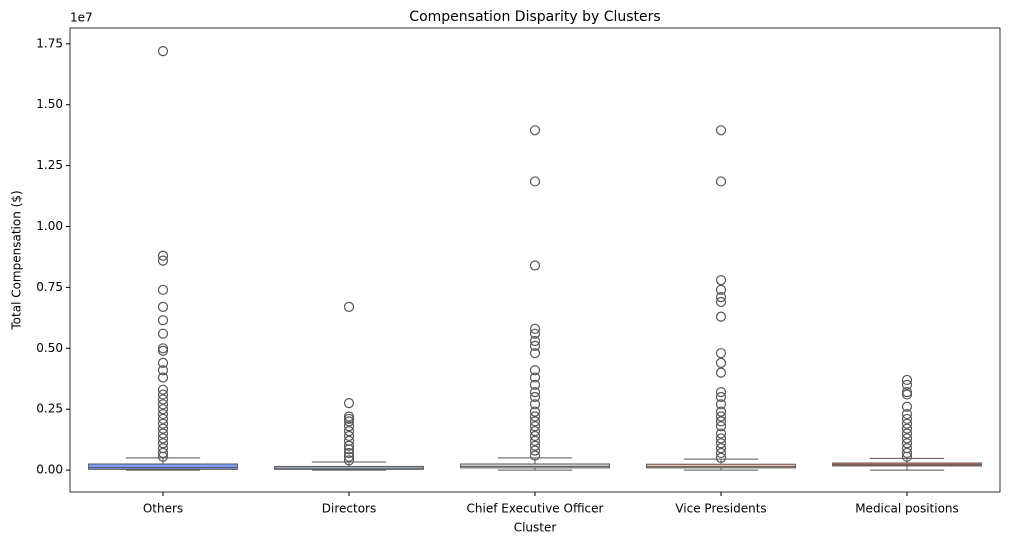 The width and height of the screenshot is (1010, 545). I want to click on x-tick-label: Others, so click(163, 509).